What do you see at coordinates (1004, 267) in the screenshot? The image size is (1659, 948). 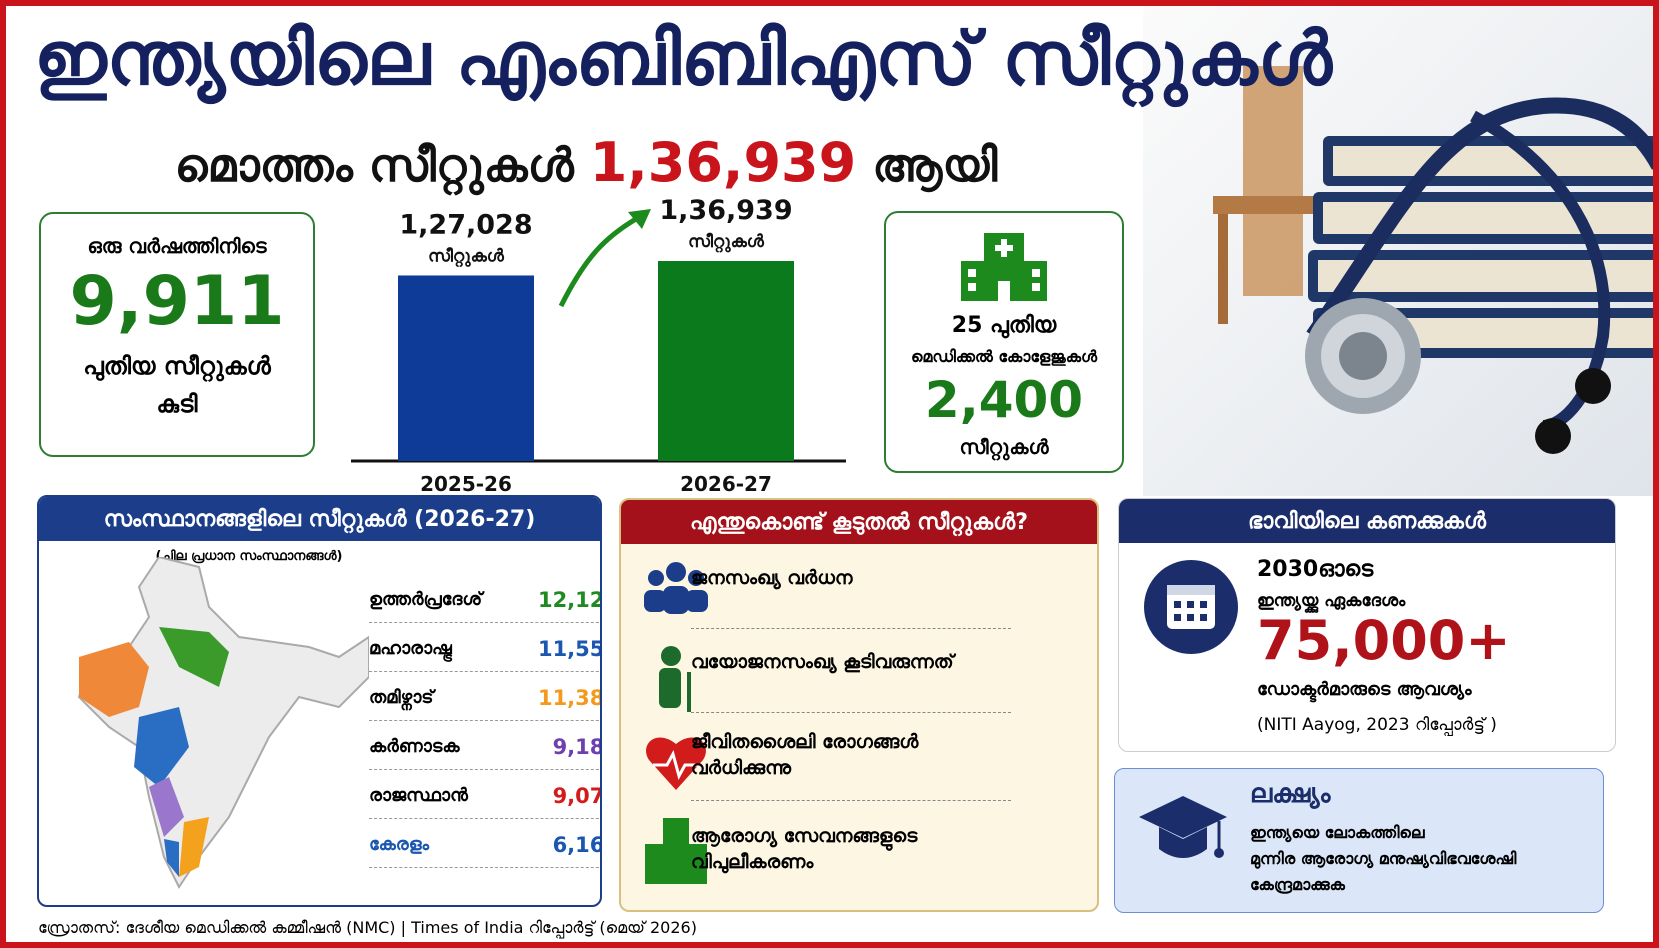 I see `hospital-icon` at bounding box center [1004, 267].